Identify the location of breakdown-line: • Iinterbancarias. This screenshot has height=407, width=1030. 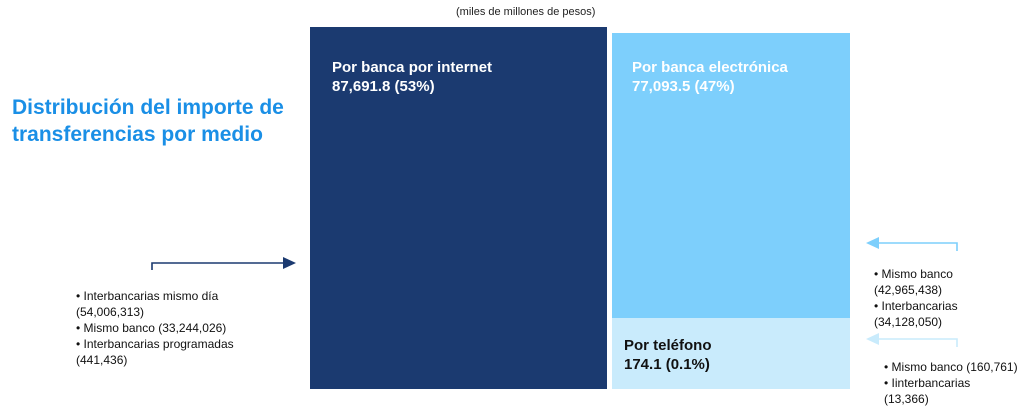
(927, 383).